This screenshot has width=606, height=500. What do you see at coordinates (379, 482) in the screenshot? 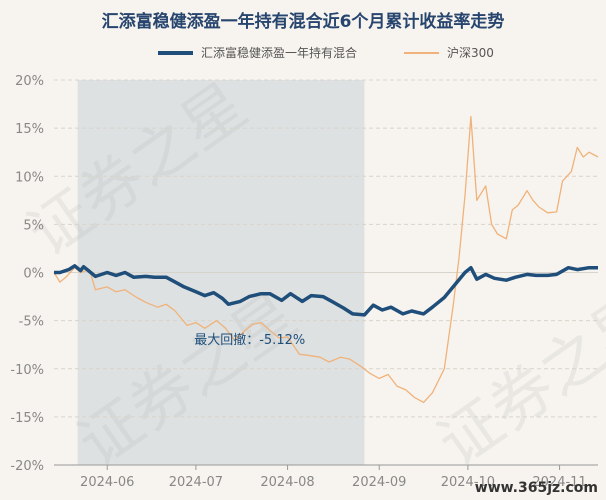
I see `x-tick-label: 2024-09` at bounding box center [379, 482].